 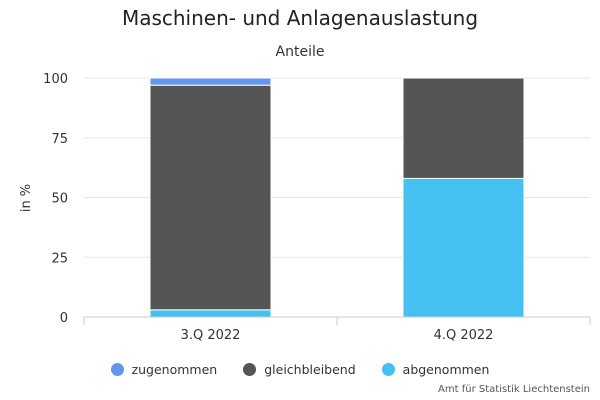 I want to click on y-tick-label: 75, so click(x=59, y=139).